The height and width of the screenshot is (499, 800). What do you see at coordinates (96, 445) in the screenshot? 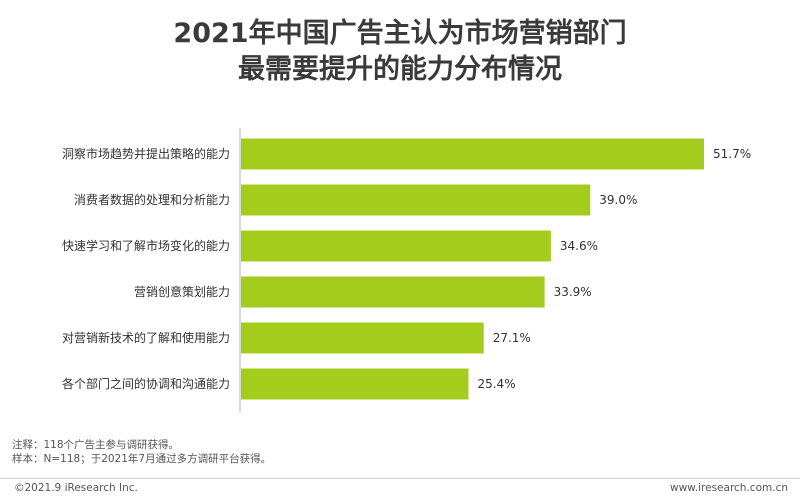
I see `note-text: 注释：118个广告主参与调研获得。` at bounding box center [96, 445].